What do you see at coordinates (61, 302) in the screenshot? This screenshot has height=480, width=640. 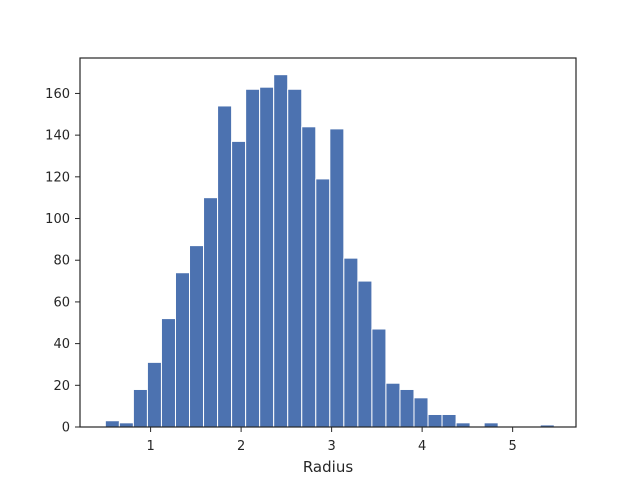 I see `y-tick-label: 60` at bounding box center [61, 302].